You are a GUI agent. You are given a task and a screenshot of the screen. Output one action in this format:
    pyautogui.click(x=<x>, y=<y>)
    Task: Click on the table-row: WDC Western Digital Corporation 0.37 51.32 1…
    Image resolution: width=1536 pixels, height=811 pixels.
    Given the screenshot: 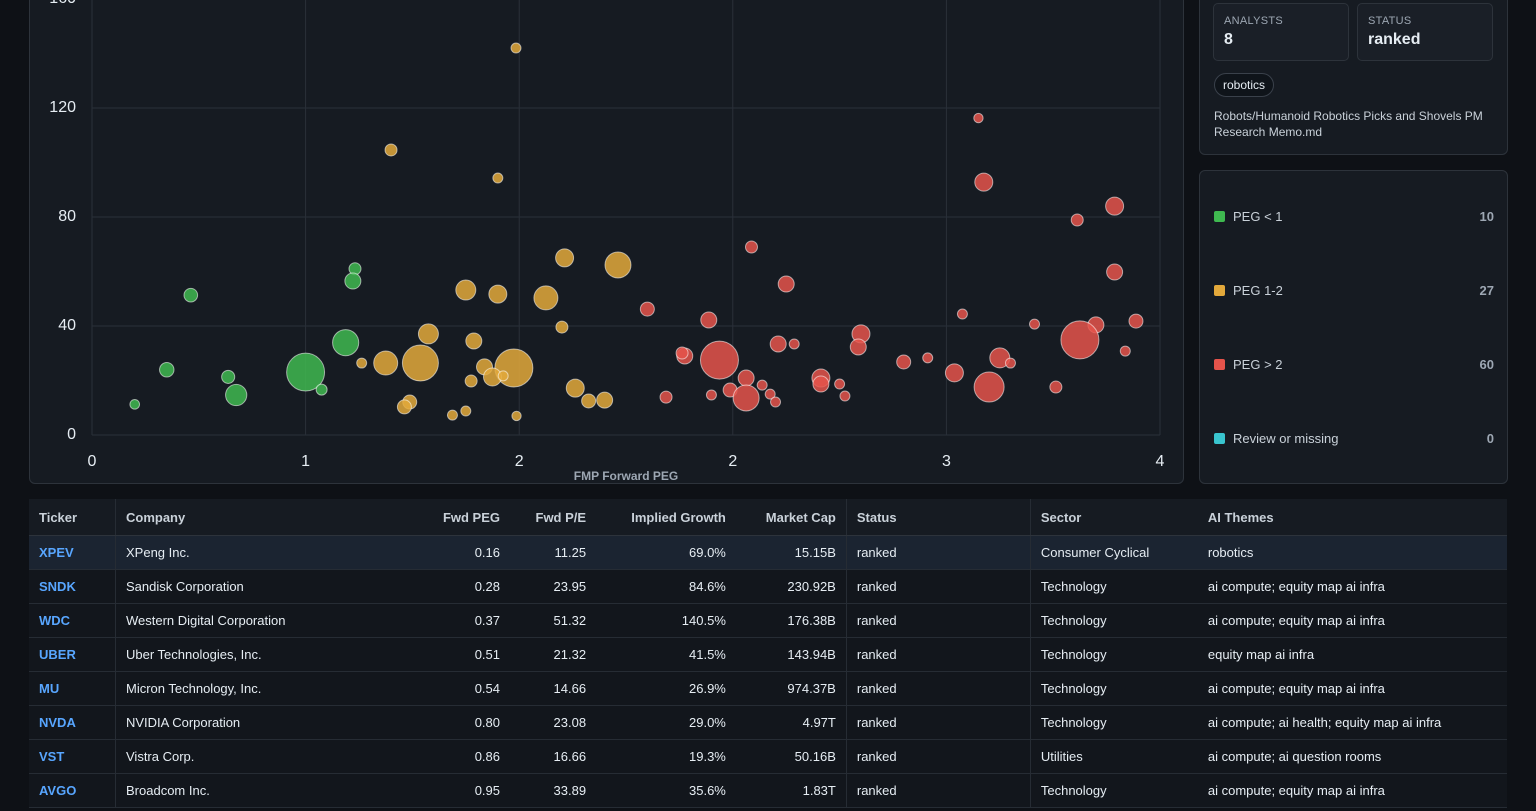 What is the action you would take?
    pyautogui.click(x=768, y=620)
    